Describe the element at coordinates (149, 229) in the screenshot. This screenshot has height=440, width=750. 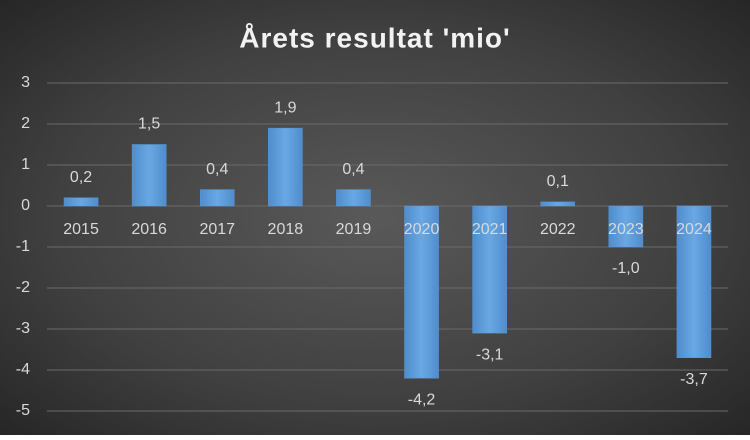
I see `x-tick-label: 2016` at that location.